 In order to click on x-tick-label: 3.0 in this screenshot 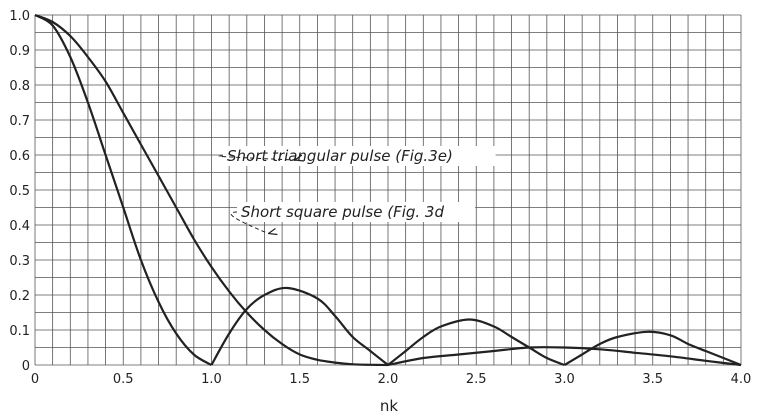, I will do `click(564, 379)`.